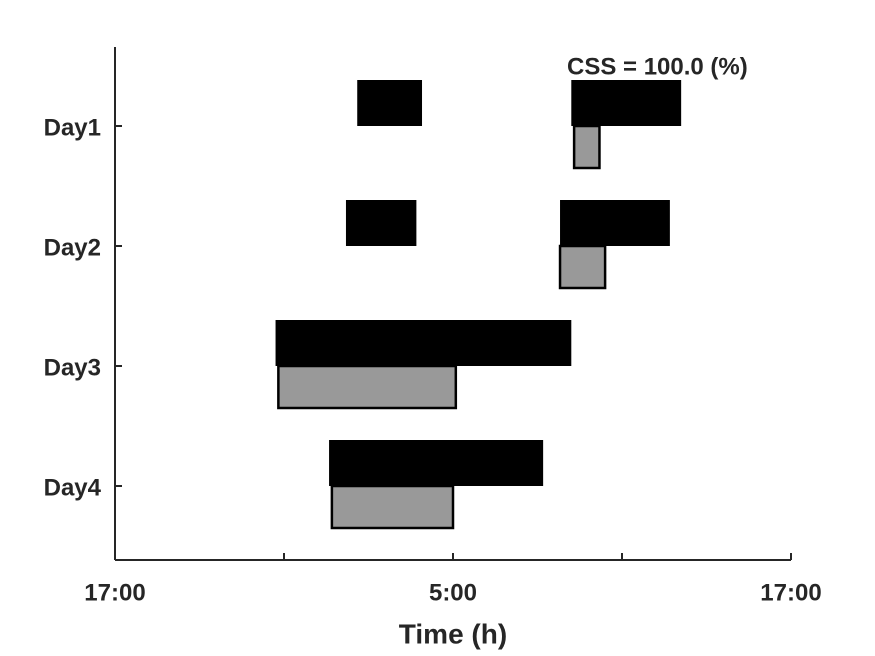  I want to click on y-tick-label: Day3, so click(72, 367).